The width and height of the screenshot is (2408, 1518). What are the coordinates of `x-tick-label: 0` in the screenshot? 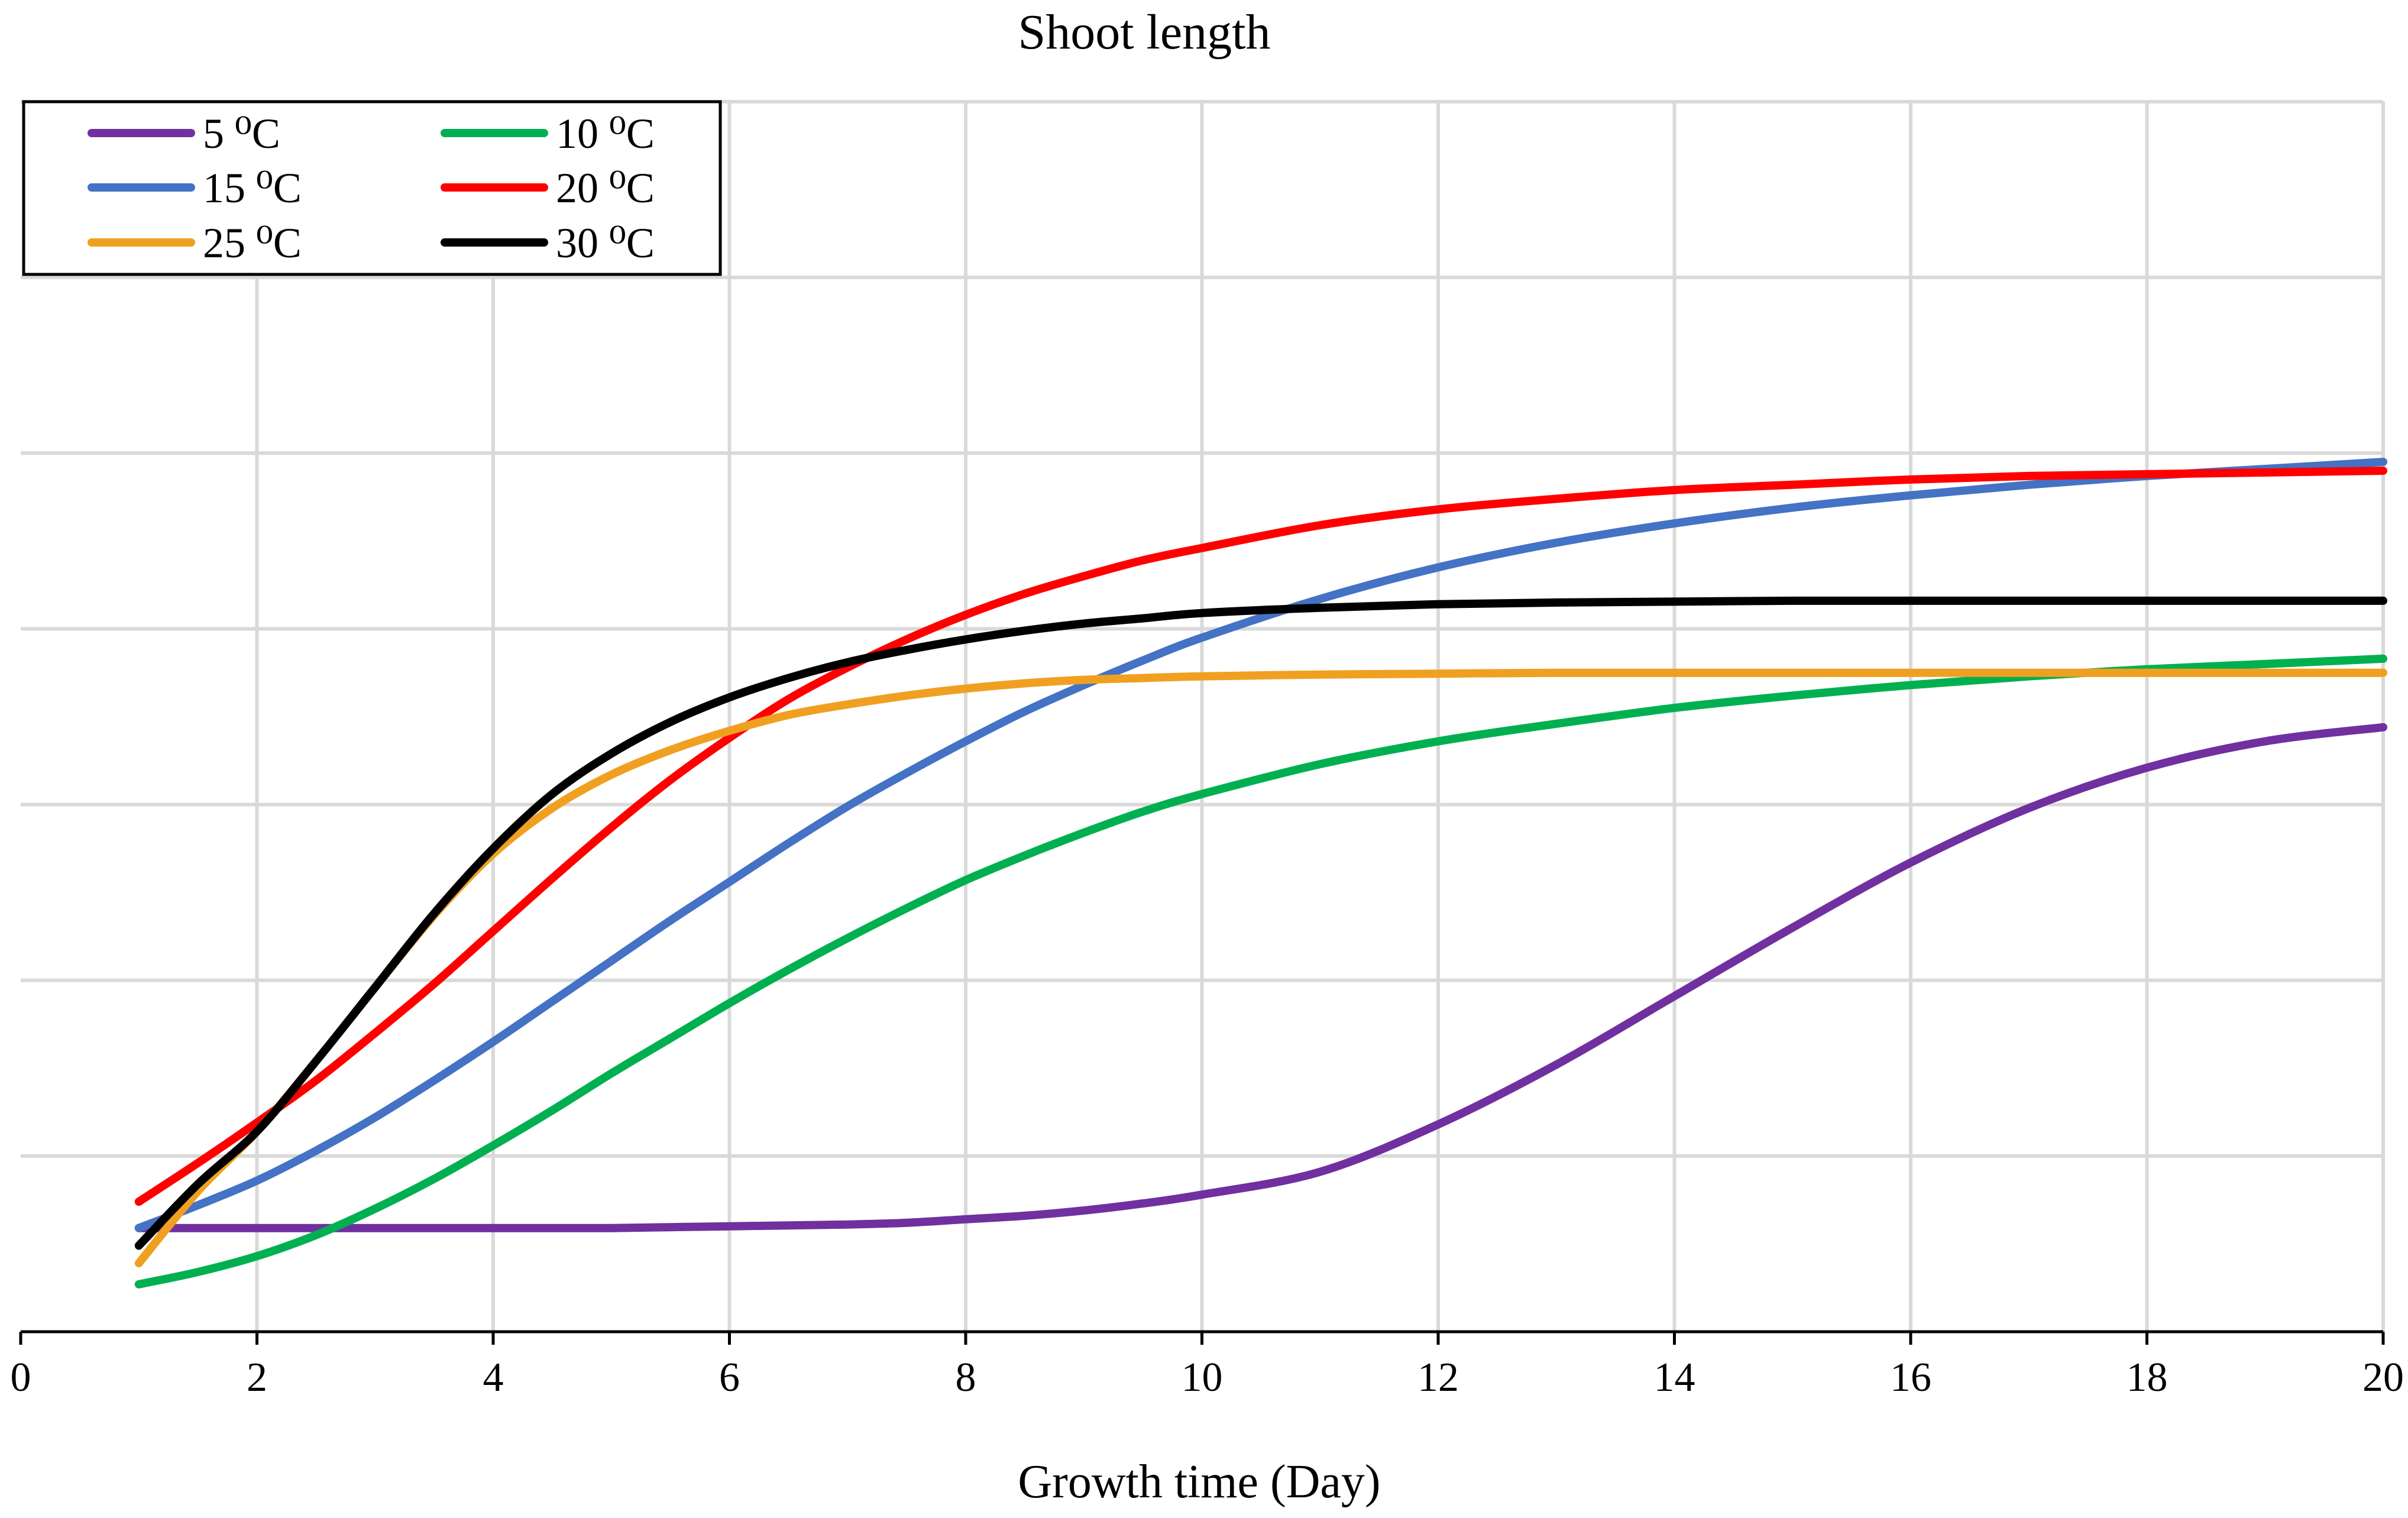 It's located at (21, 1377).